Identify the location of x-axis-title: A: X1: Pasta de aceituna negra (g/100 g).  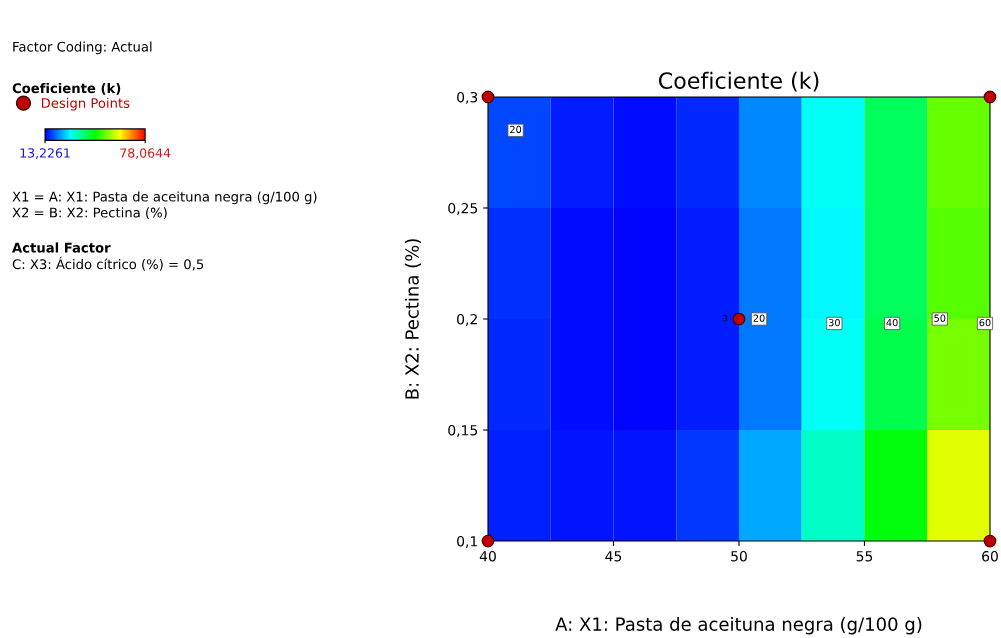
(738, 625).